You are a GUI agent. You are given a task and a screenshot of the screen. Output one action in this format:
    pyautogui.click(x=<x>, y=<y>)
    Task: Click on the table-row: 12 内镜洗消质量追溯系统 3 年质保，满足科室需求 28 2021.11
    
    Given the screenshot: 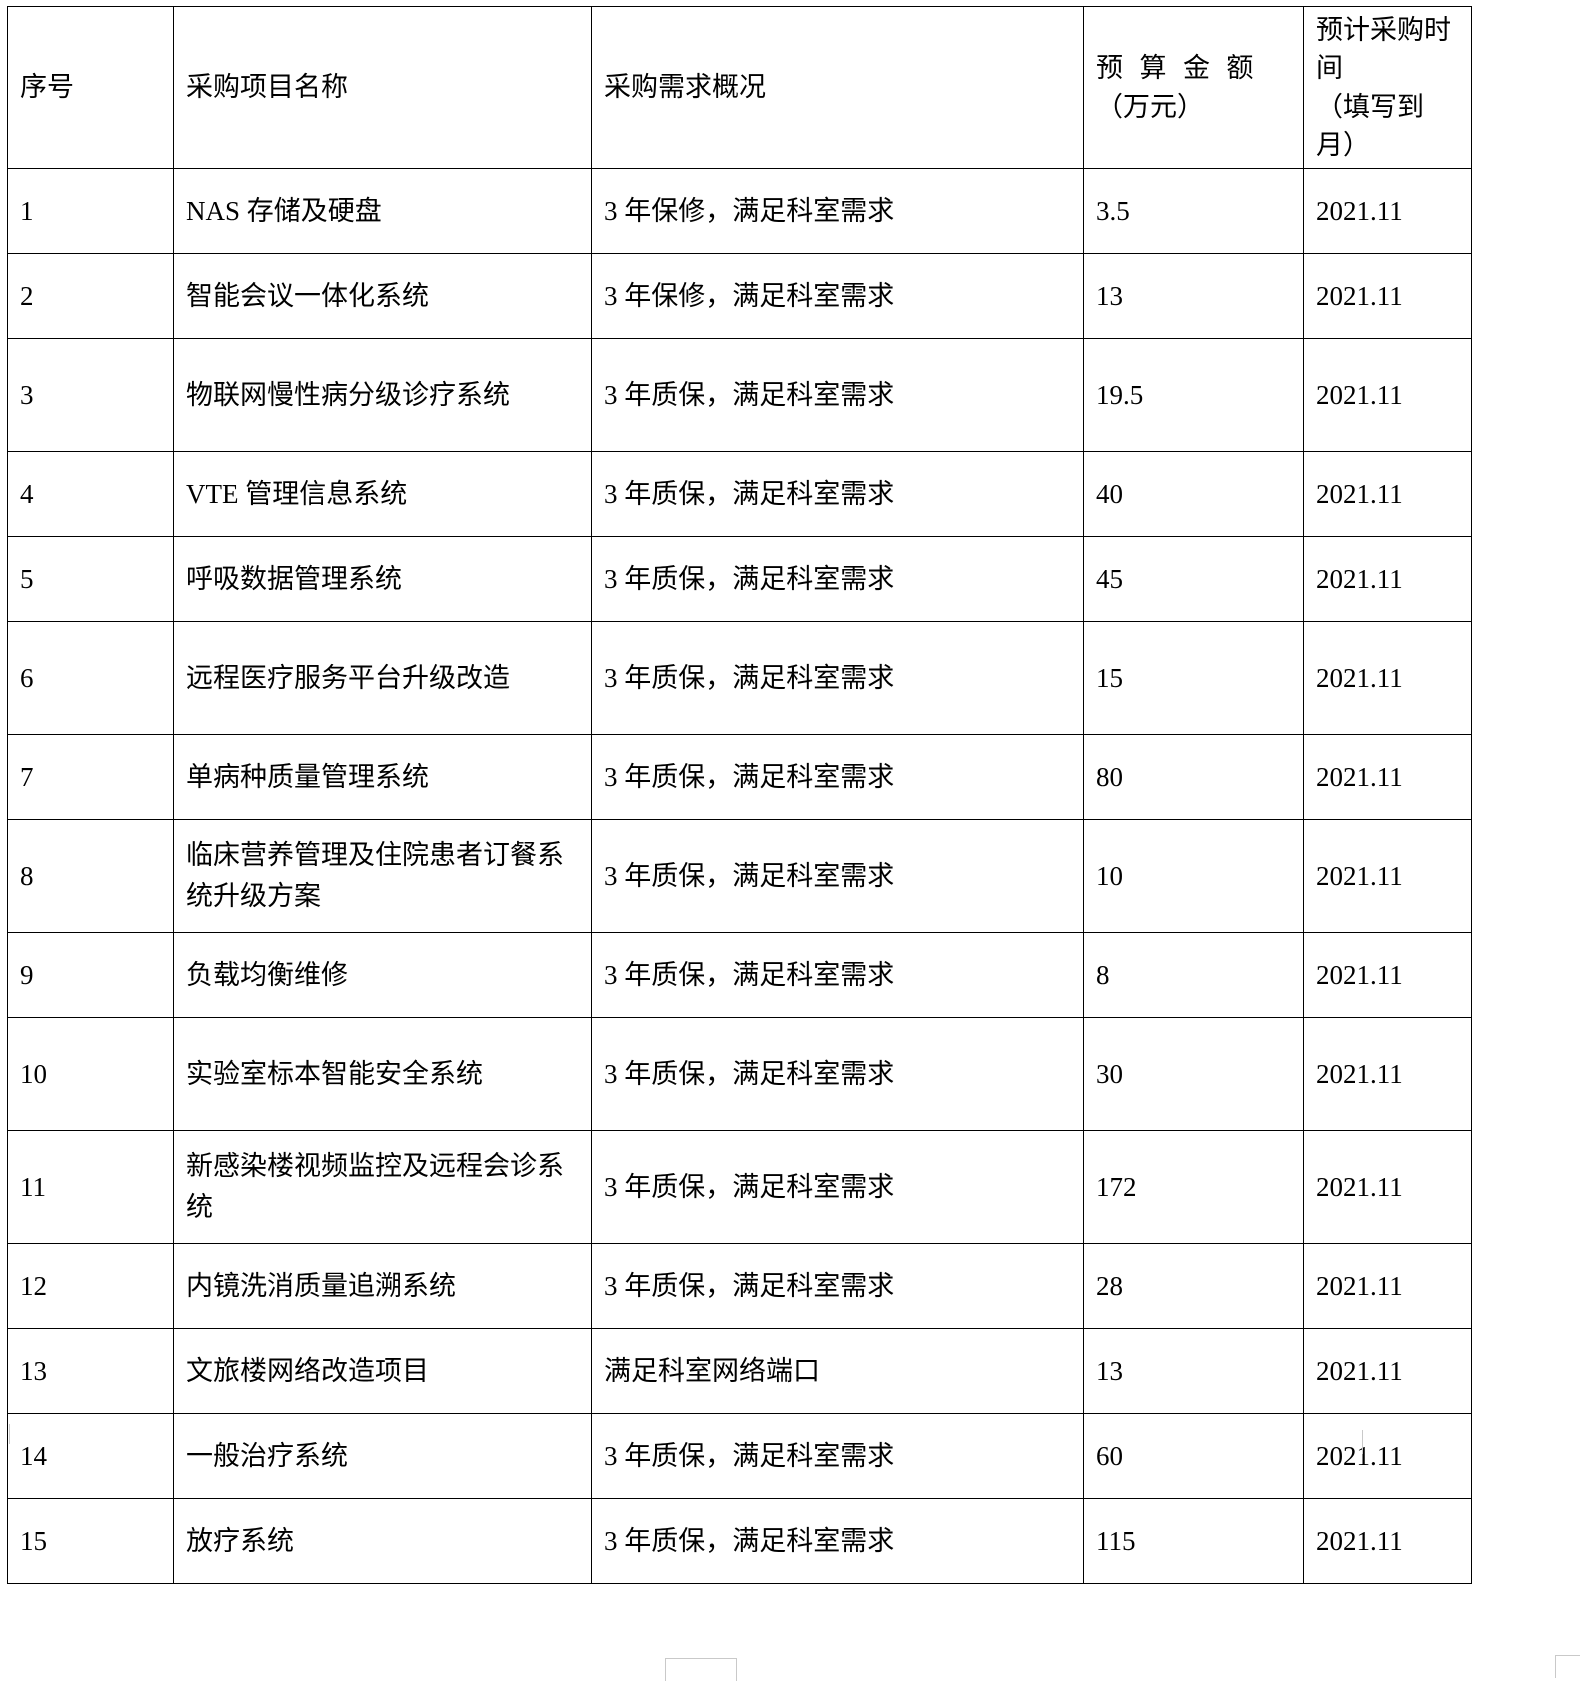 What is the action you would take?
    pyautogui.click(x=739, y=1286)
    